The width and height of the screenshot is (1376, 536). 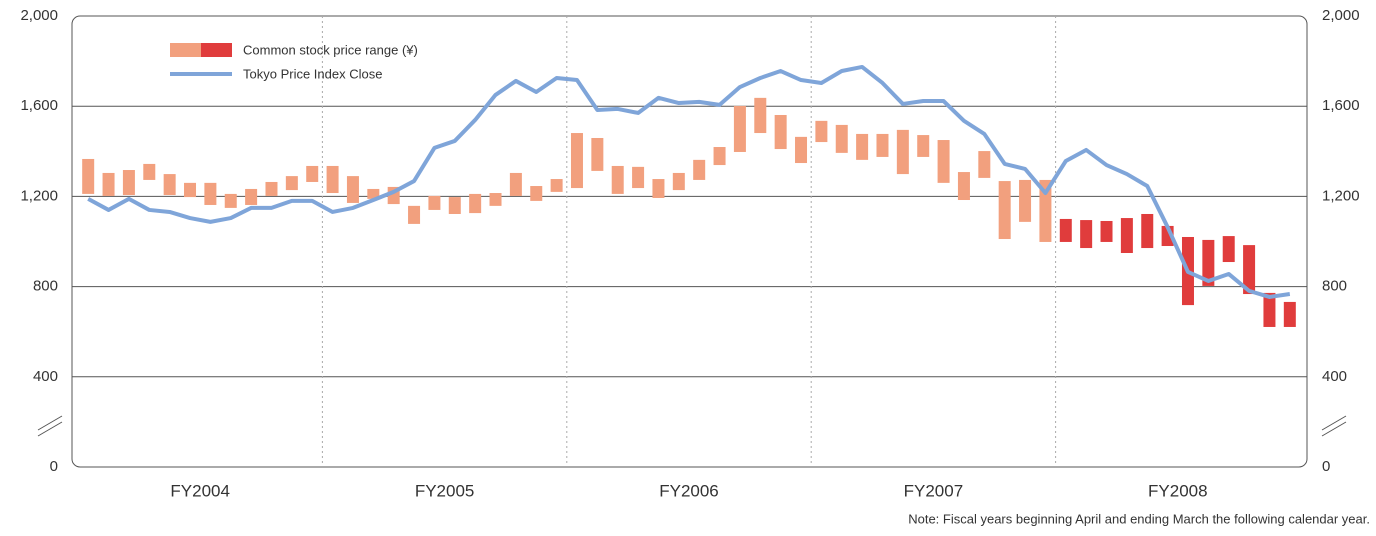 What do you see at coordinates (1341, 15) in the screenshot?
I see `y2-tick-label: 2,000` at bounding box center [1341, 15].